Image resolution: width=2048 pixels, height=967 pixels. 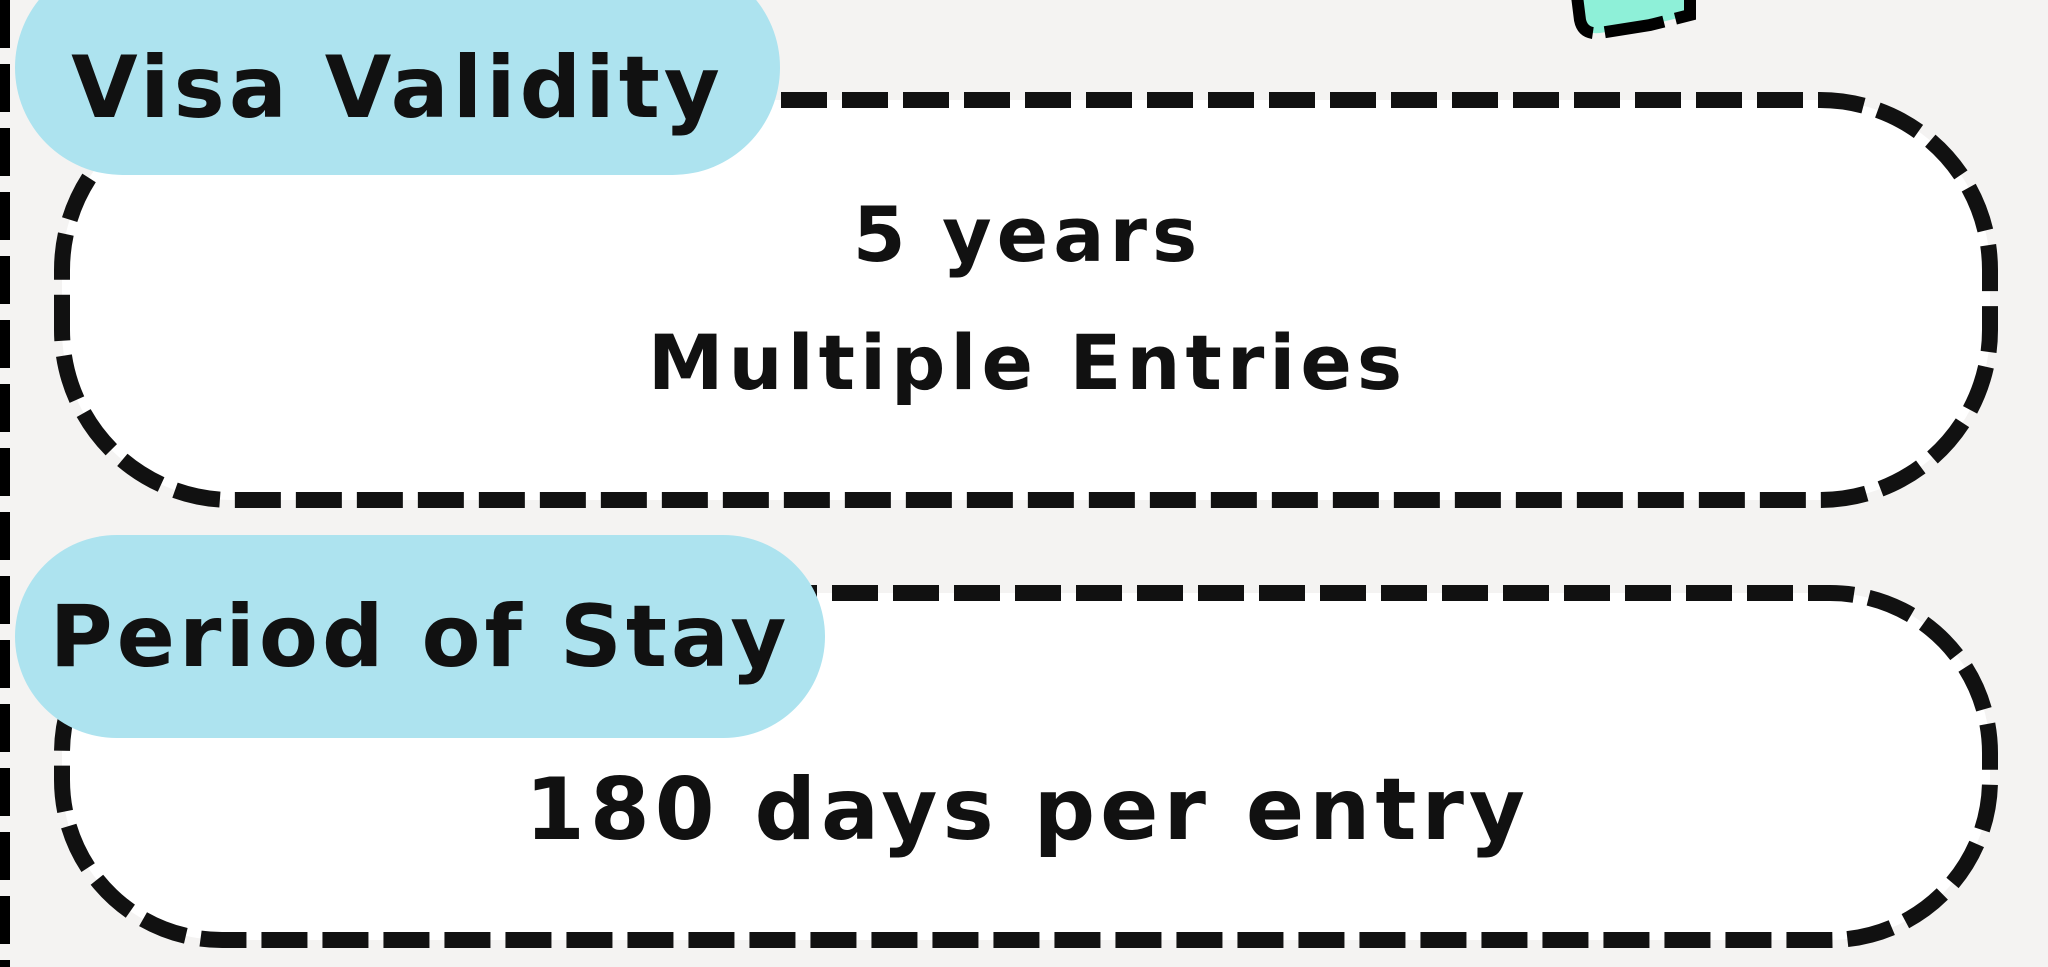 I want to click on visa-validity-label: Visa Validity, so click(x=397, y=87).